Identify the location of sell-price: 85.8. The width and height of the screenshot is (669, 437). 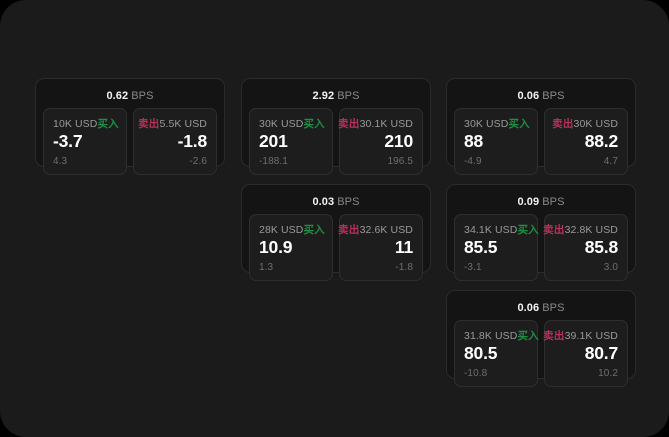
(601, 247).